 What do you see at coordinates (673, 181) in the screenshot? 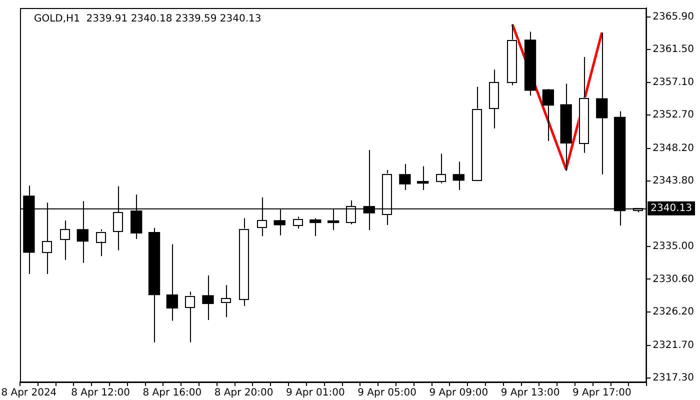
I see `y-tick-label: 2343.80` at bounding box center [673, 181].